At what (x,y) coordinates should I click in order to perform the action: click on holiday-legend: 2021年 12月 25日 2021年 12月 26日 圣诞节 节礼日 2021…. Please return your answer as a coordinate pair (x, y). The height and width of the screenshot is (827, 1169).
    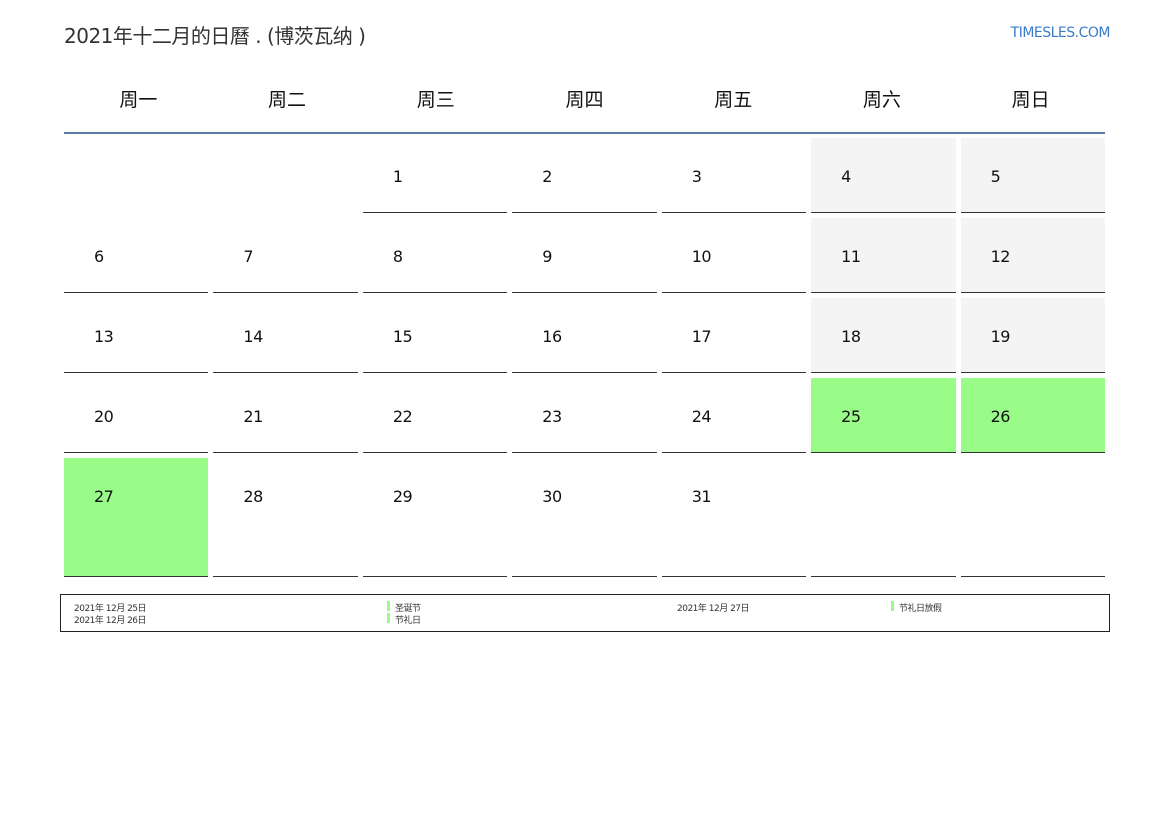
    Looking at the image, I should click on (585, 613).